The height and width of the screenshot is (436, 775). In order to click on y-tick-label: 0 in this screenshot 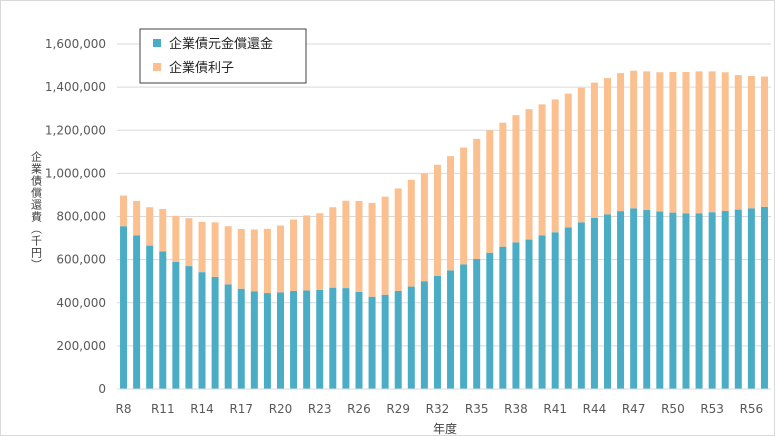, I will do `click(102, 389)`.